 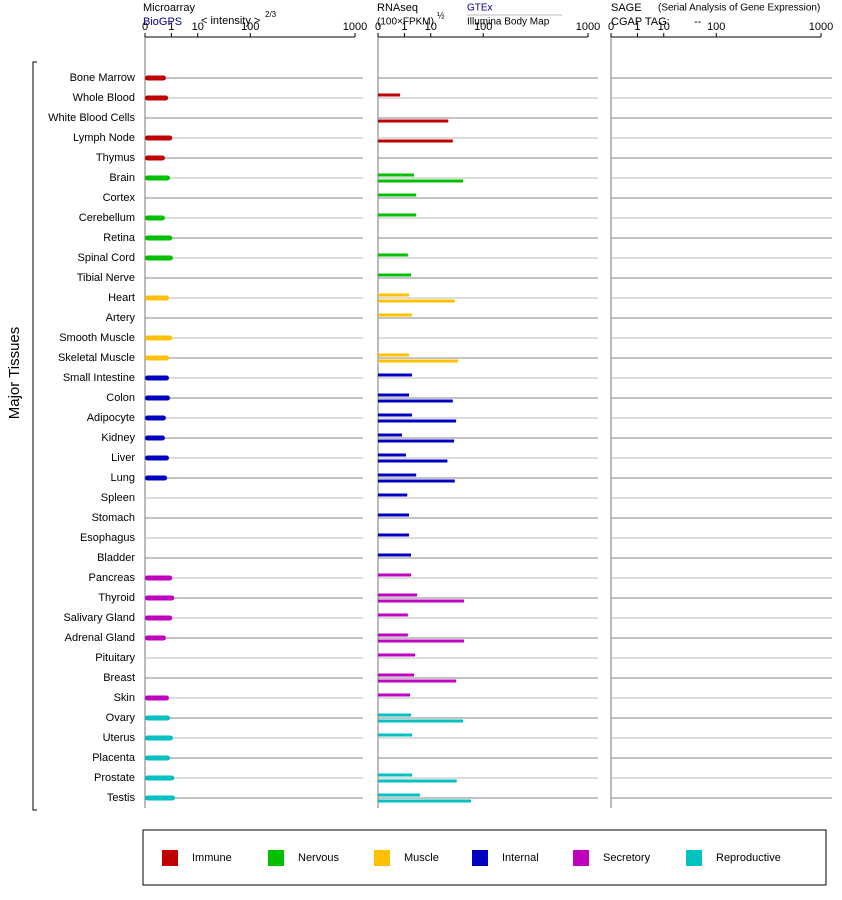 I want to click on tissue-label: Tibial Nerve, so click(x=106, y=278).